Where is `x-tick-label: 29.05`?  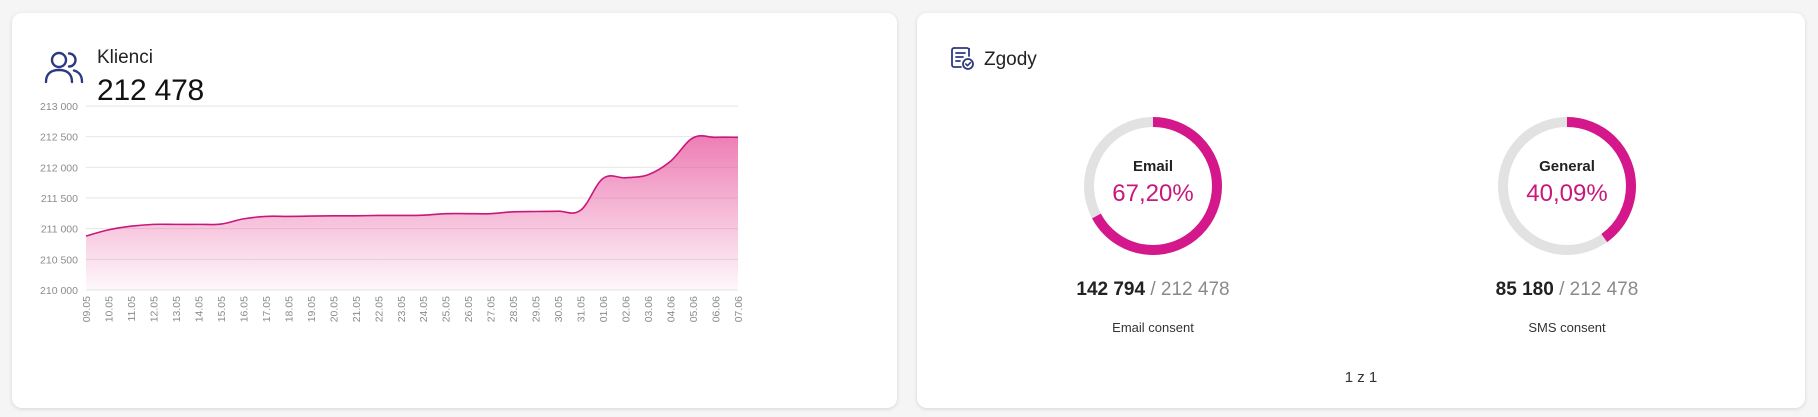 x-tick-label: 29.05 is located at coordinates (537, 309).